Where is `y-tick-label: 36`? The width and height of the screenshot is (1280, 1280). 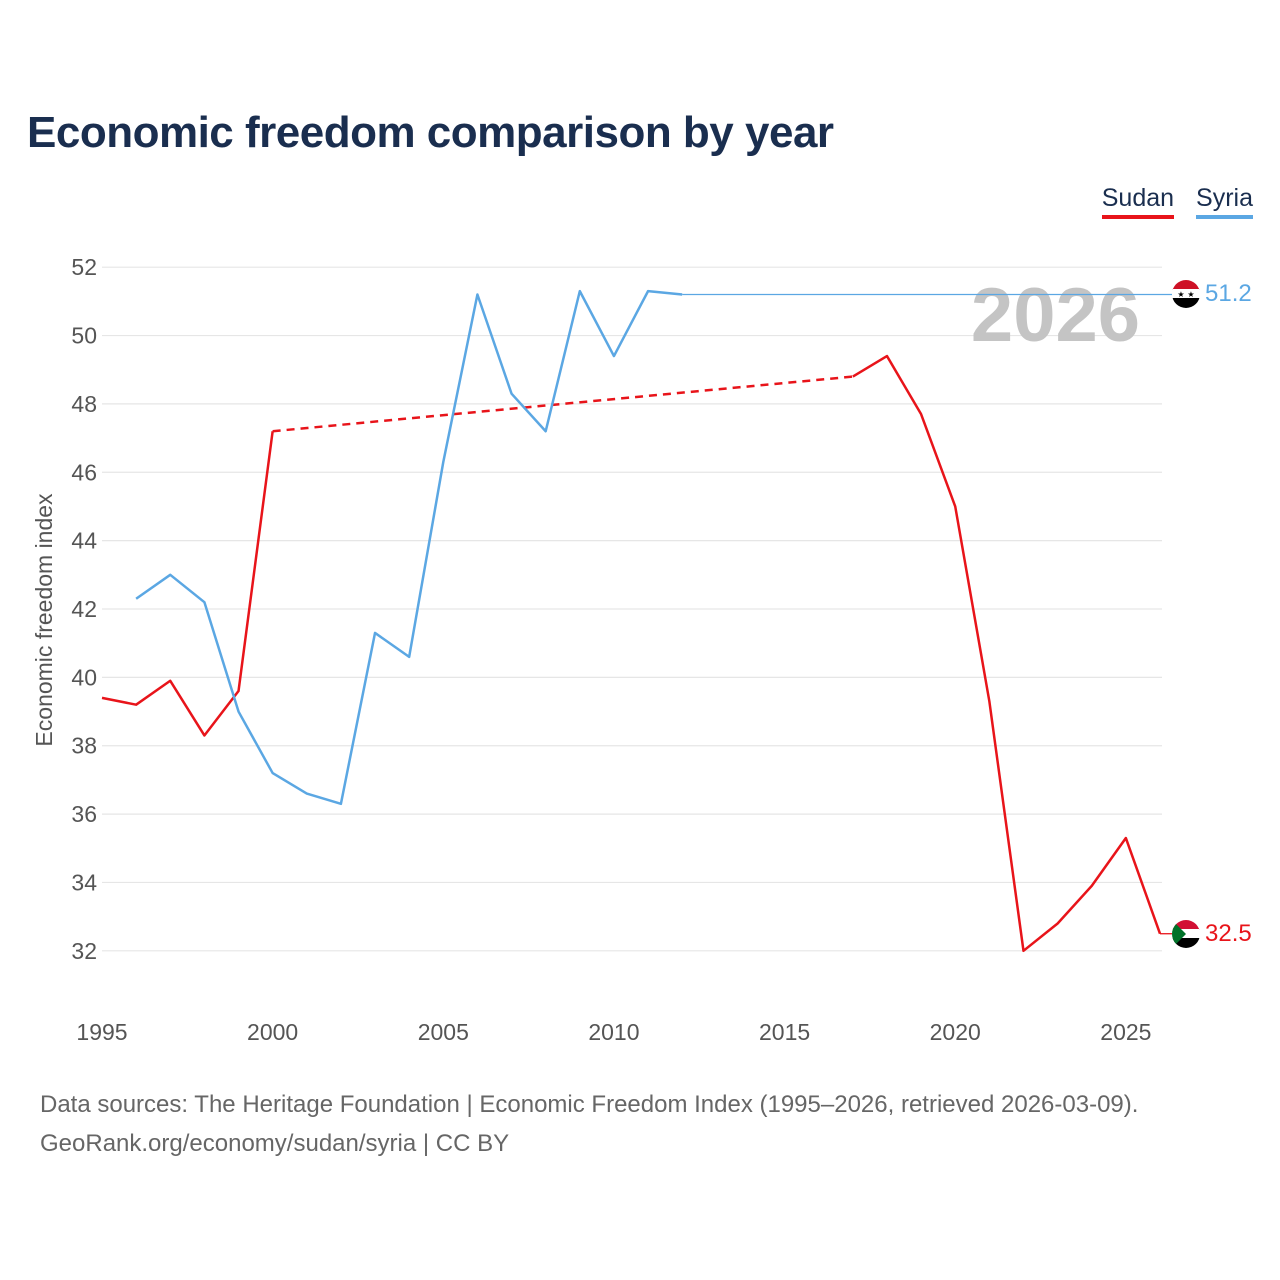
y-tick-label: 36 is located at coordinates (84, 814).